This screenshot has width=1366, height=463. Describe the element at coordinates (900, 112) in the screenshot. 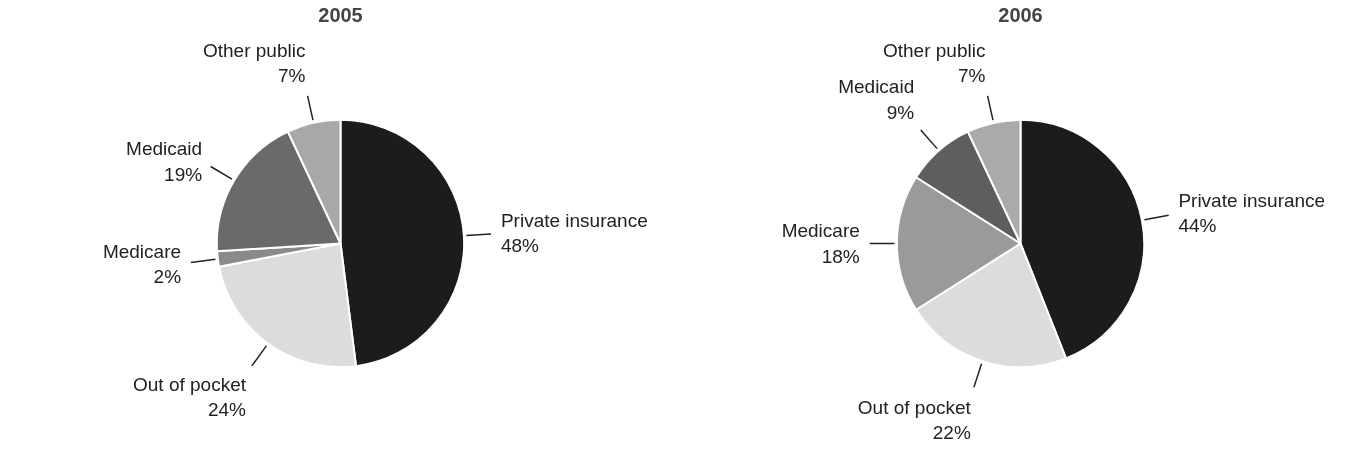

I see `data-label: 9%` at that location.